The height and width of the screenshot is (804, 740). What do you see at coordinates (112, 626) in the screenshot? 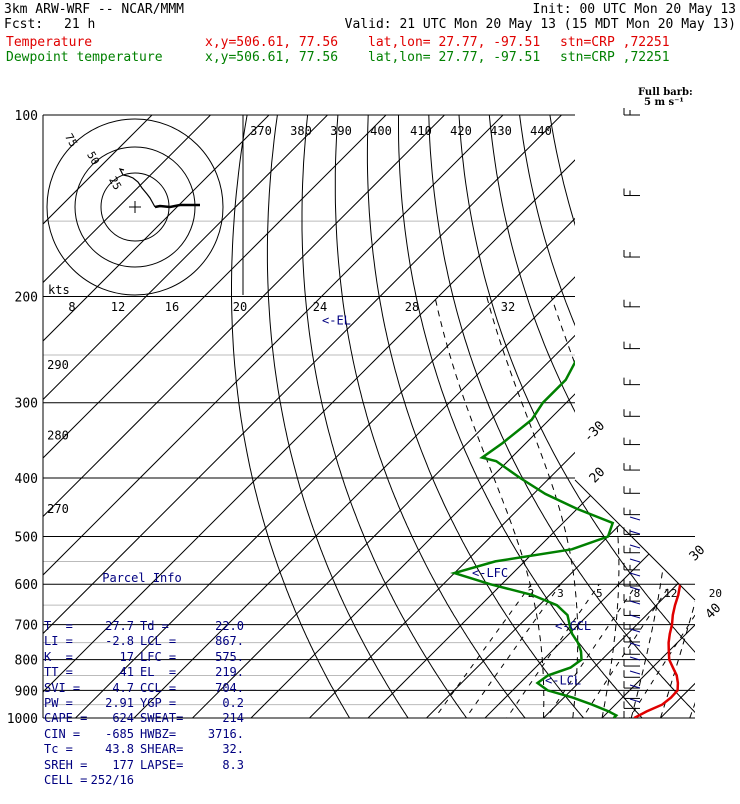
I see `parcel-cell: 27.7` at bounding box center [112, 626].